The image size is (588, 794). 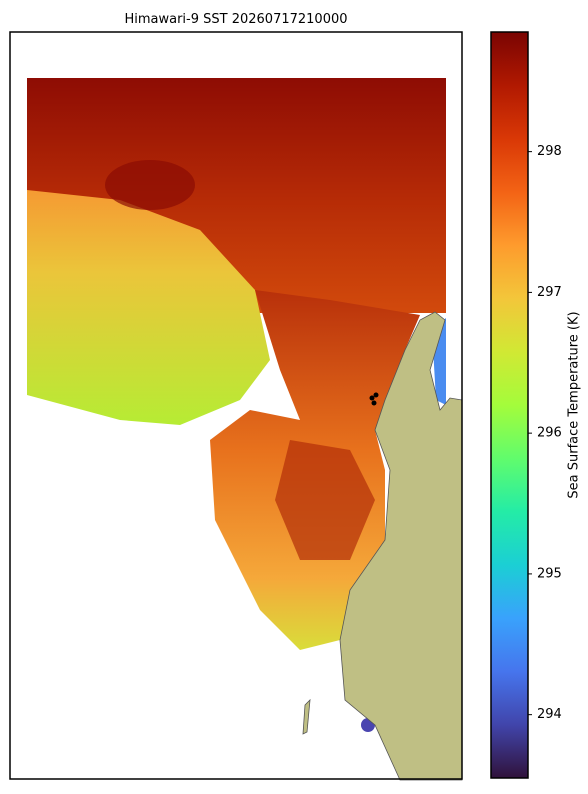 I want to click on colorbar: 294 295 296 297 298, so click(x=526, y=405).